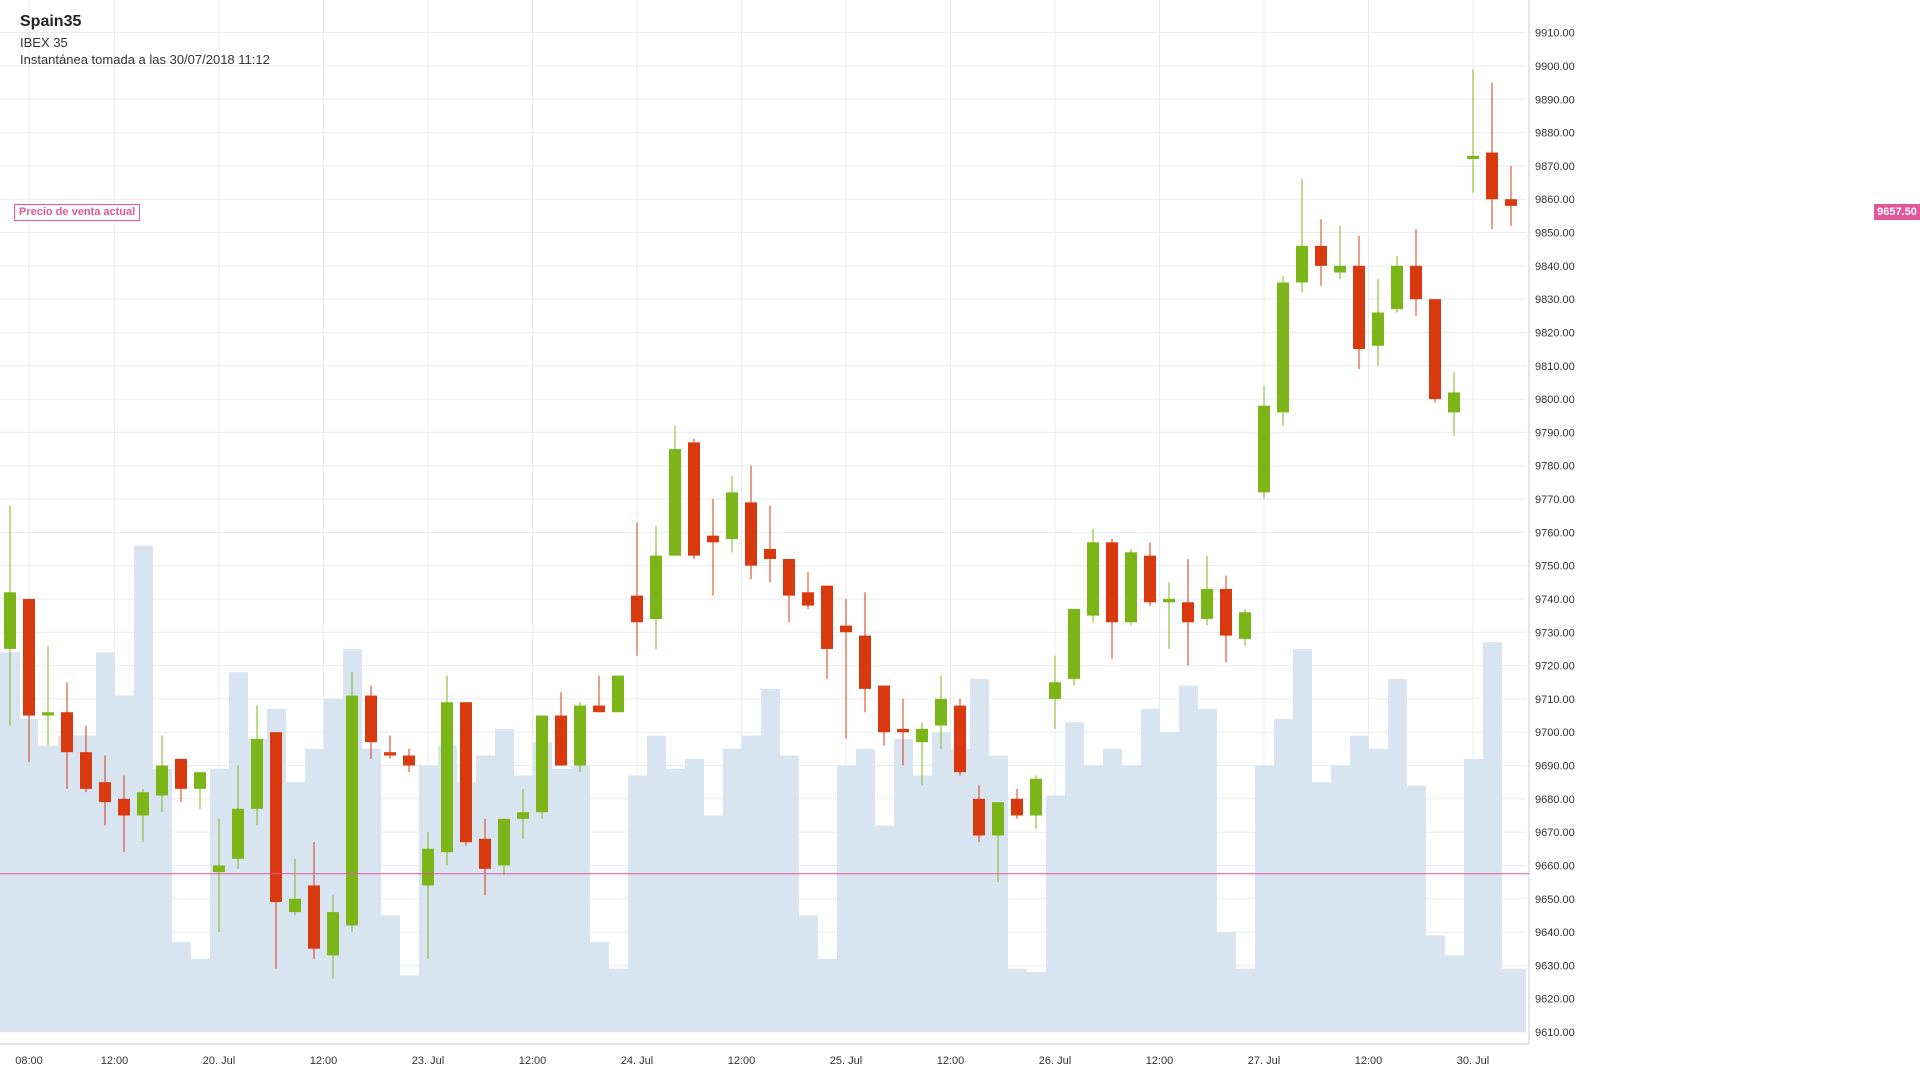 This screenshot has height=1080, width=1920. What do you see at coordinates (1055, 1061) in the screenshot?
I see `x-tick-label: 26. Jul` at bounding box center [1055, 1061].